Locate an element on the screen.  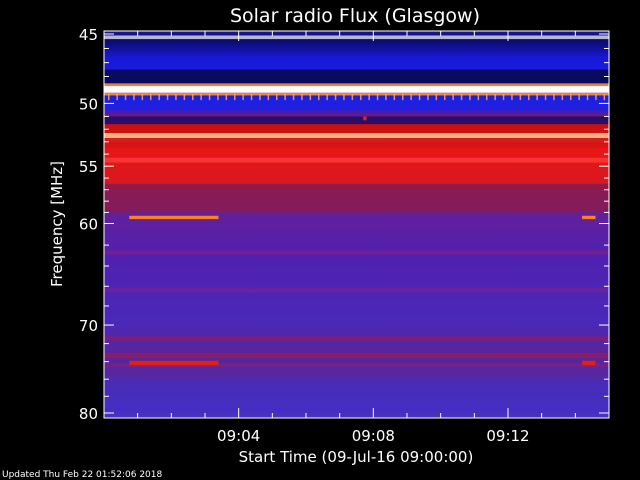
x-tick-label: 09:08 is located at coordinates (373, 436).